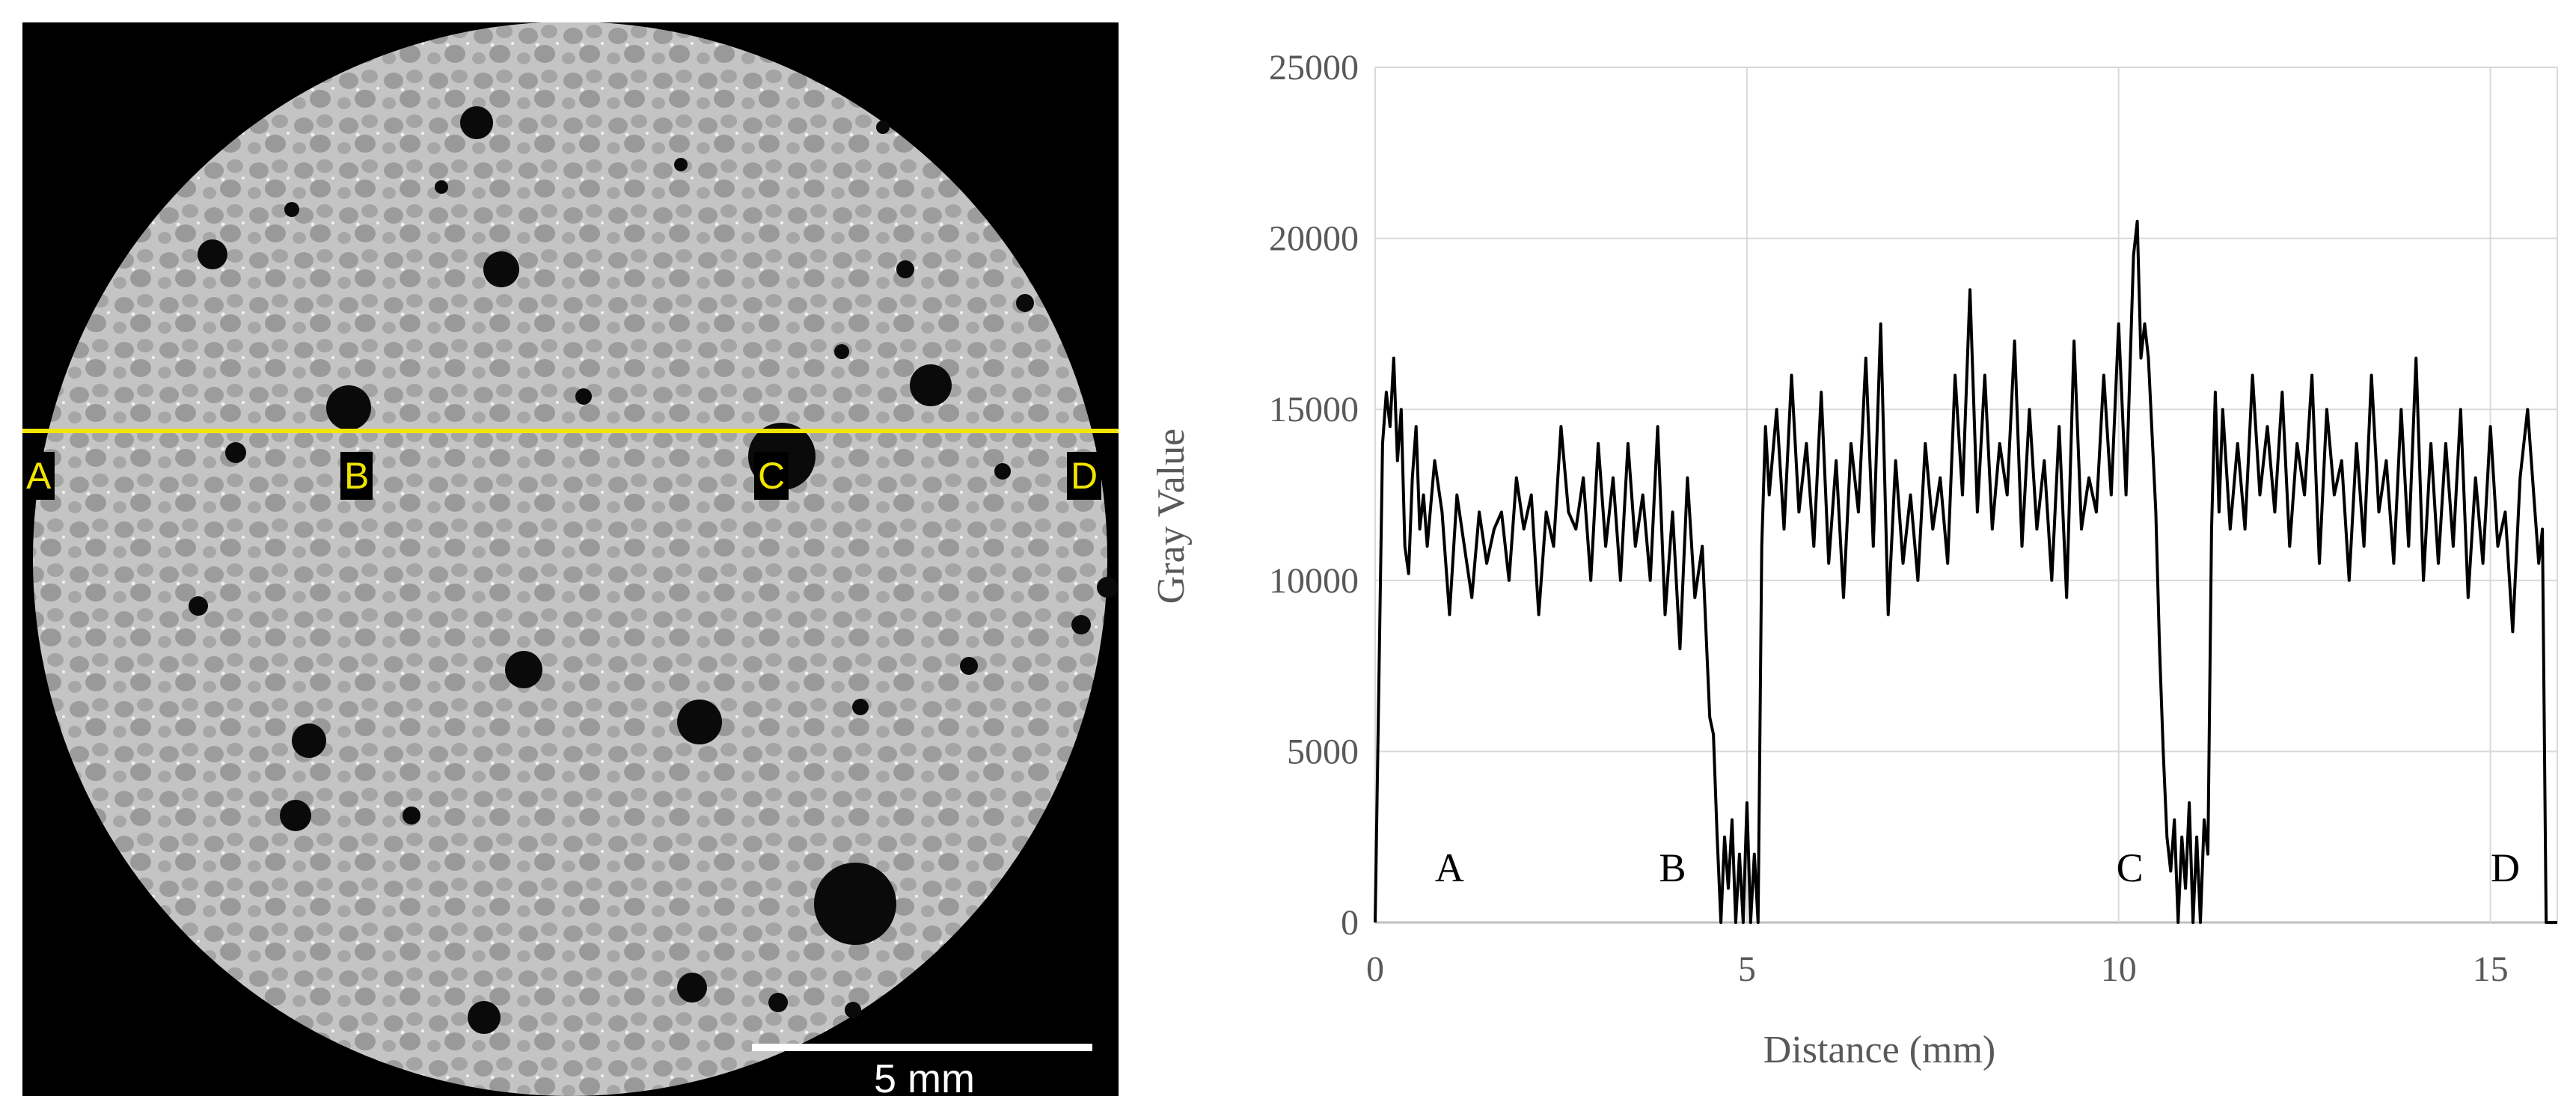  Describe the element at coordinates (2491, 969) in the screenshot. I see `x-tick-label: 15` at that location.